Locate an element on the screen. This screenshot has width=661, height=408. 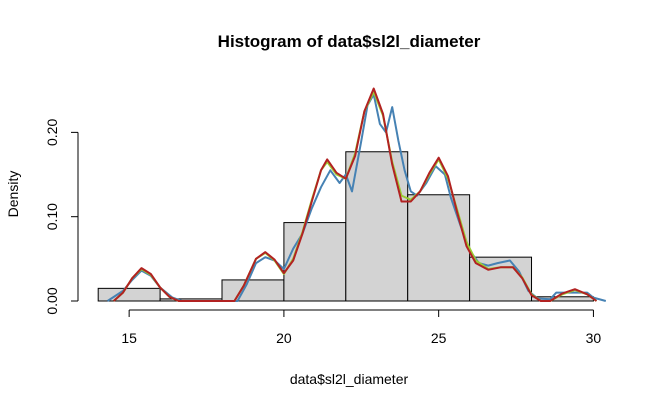
y-tick-label-1: 0.10 is located at coordinates (52, 216).